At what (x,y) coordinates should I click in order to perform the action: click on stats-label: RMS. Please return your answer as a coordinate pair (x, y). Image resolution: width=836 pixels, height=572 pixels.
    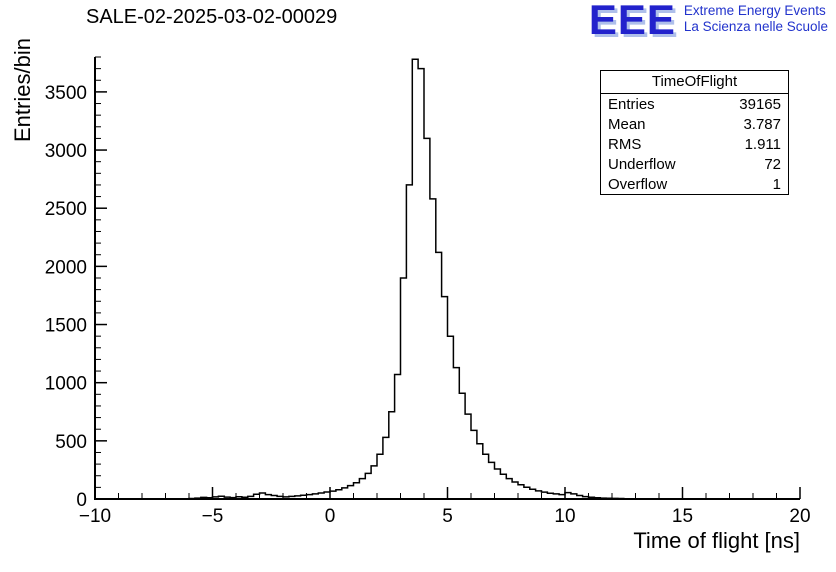
    Looking at the image, I should click on (625, 144).